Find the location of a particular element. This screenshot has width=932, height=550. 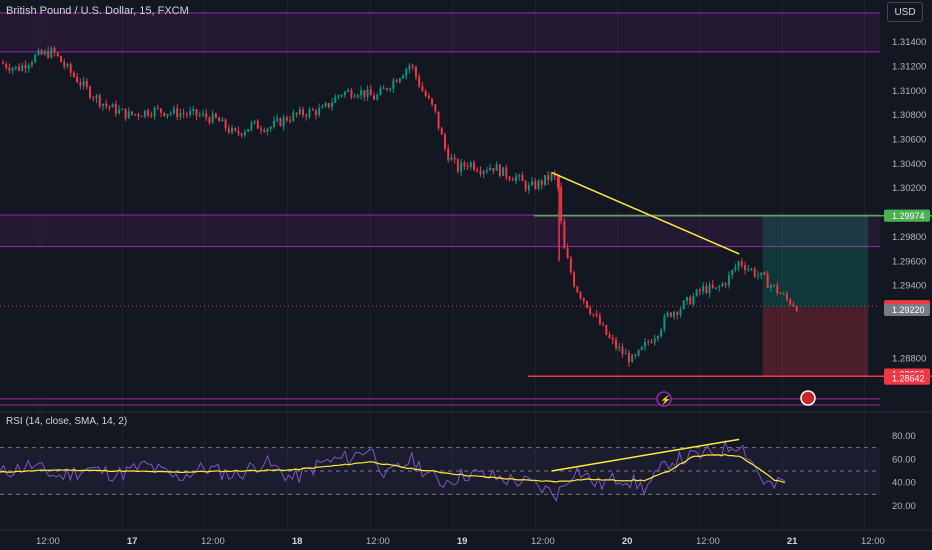

price-axis-label: 1.29600 is located at coordinates (909, 261).